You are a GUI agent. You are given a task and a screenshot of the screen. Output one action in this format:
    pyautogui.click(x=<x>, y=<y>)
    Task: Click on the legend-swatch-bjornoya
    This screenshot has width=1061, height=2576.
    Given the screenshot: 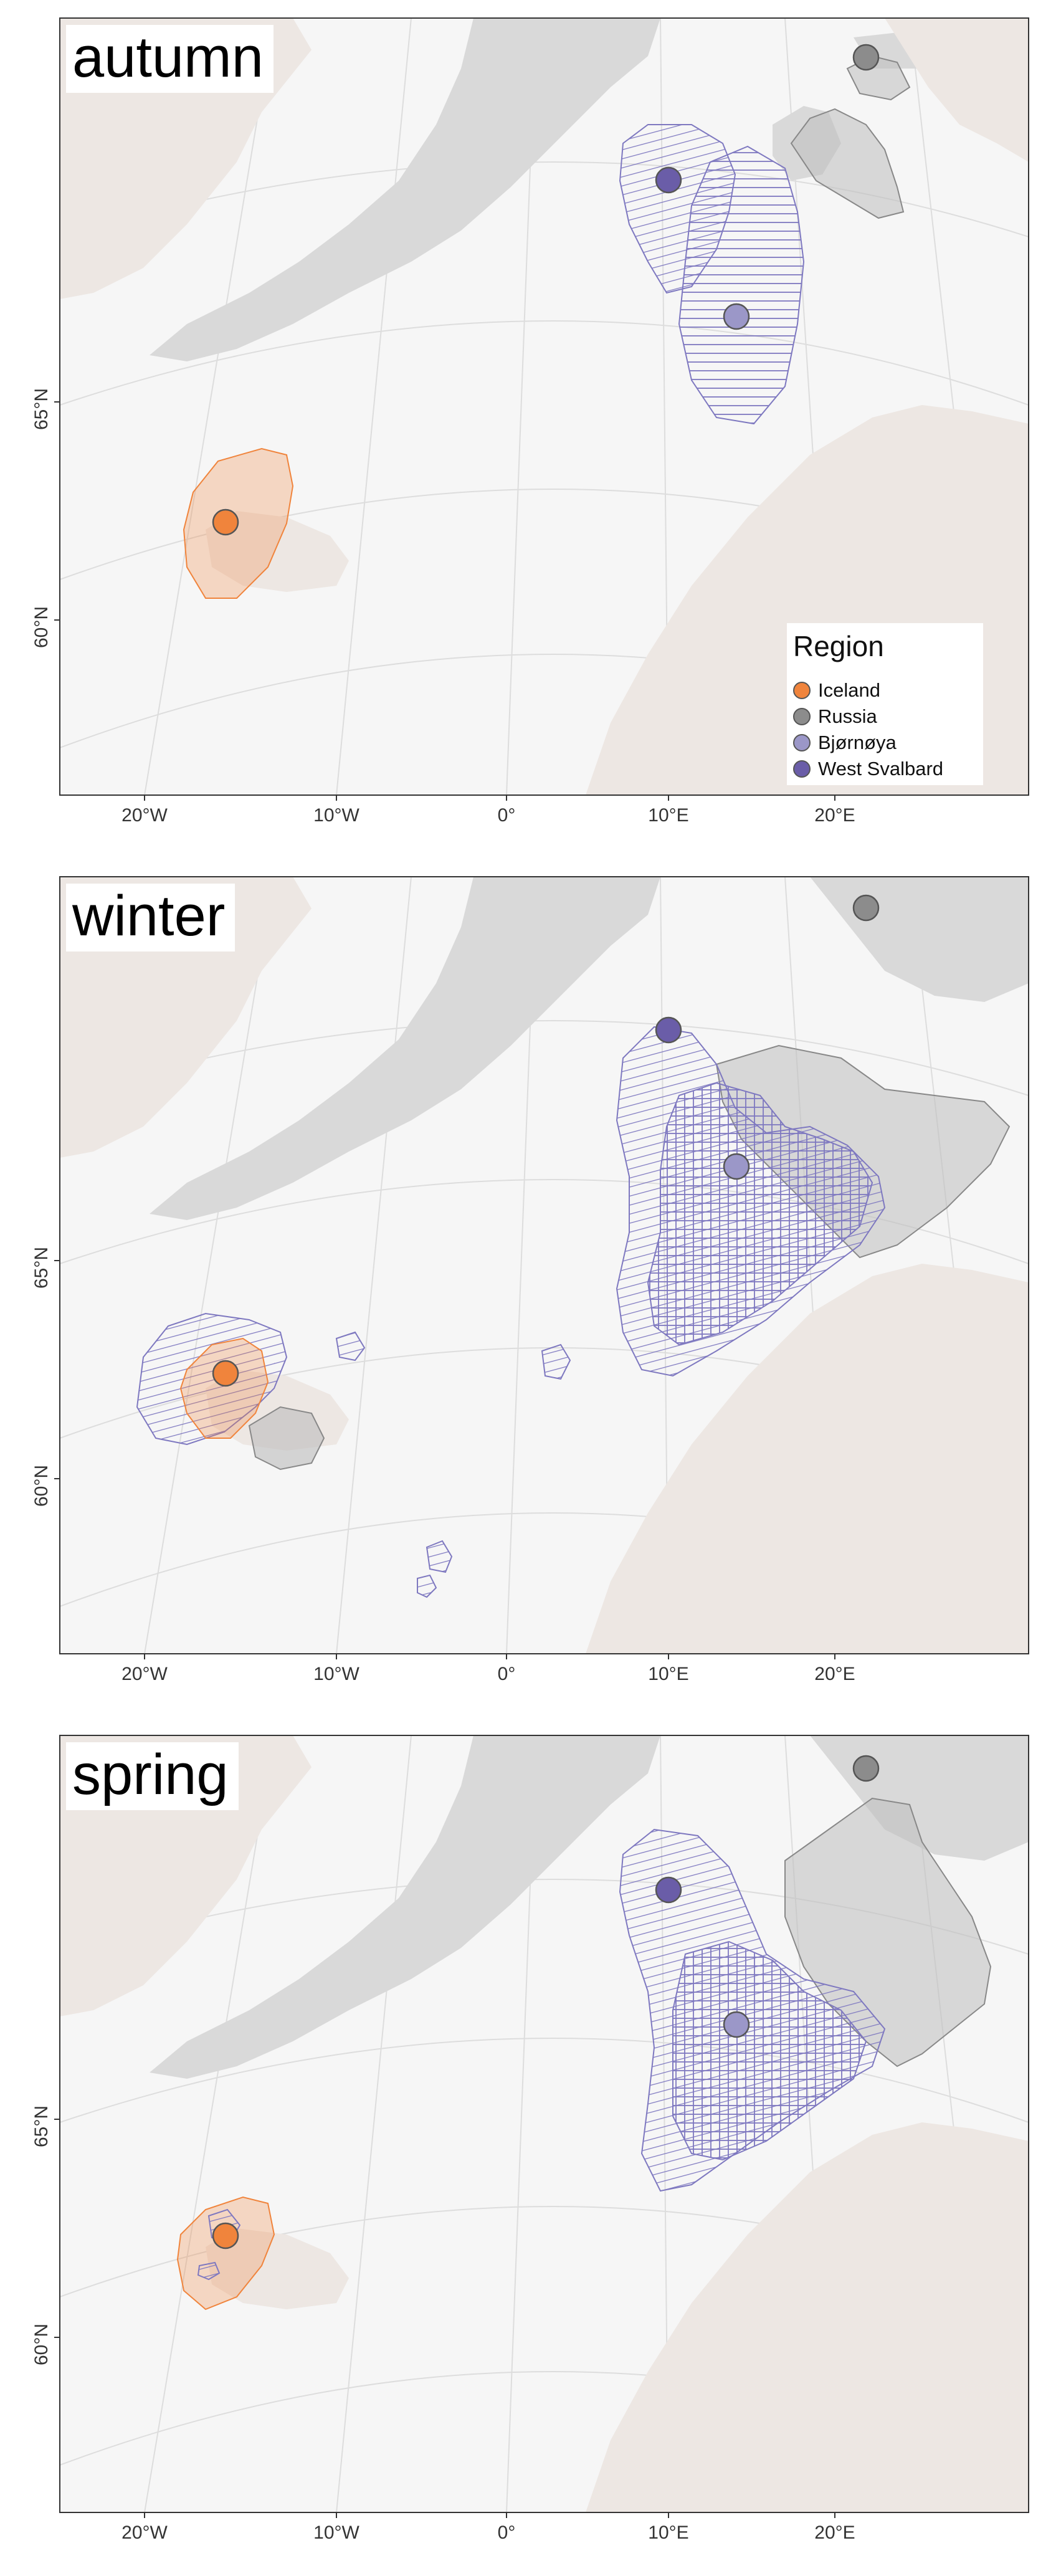 What is the action you would take?
    pyautogui.click(x=802, y=742)
    